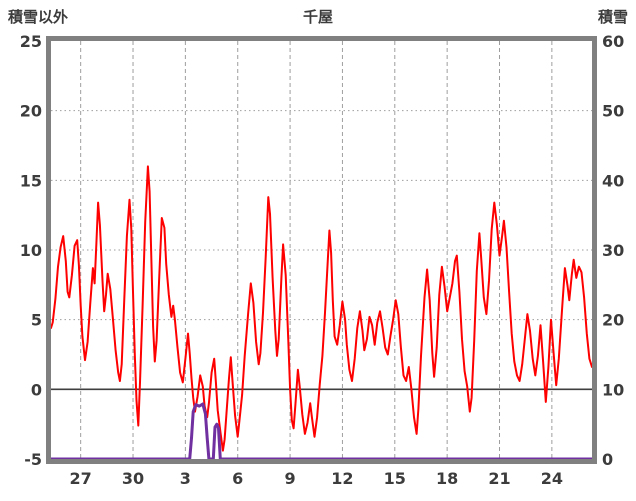  Describe the element at coordinates (613, 389) in the screenshot. I see `right-axis-tick-label: 10` at that location.